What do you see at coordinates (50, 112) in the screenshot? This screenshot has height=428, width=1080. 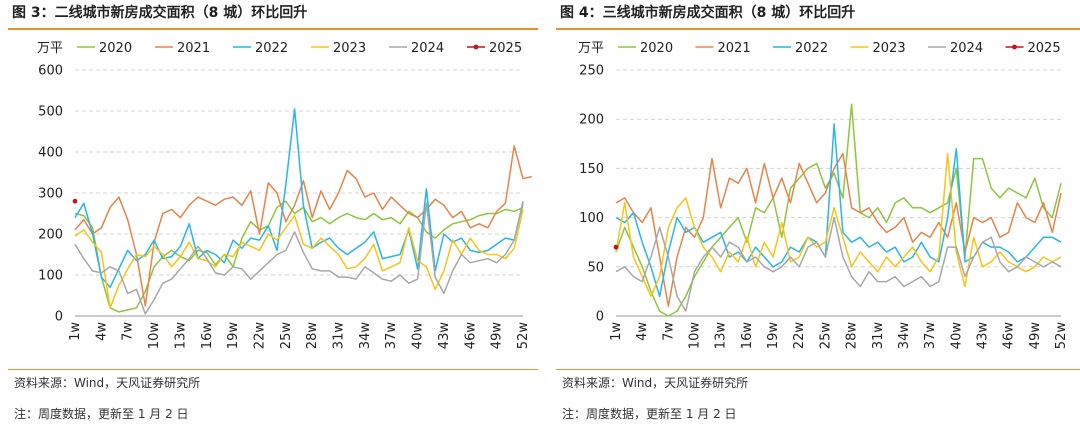 I see `y-tick-label: 500` at bounding box center [50, 112].